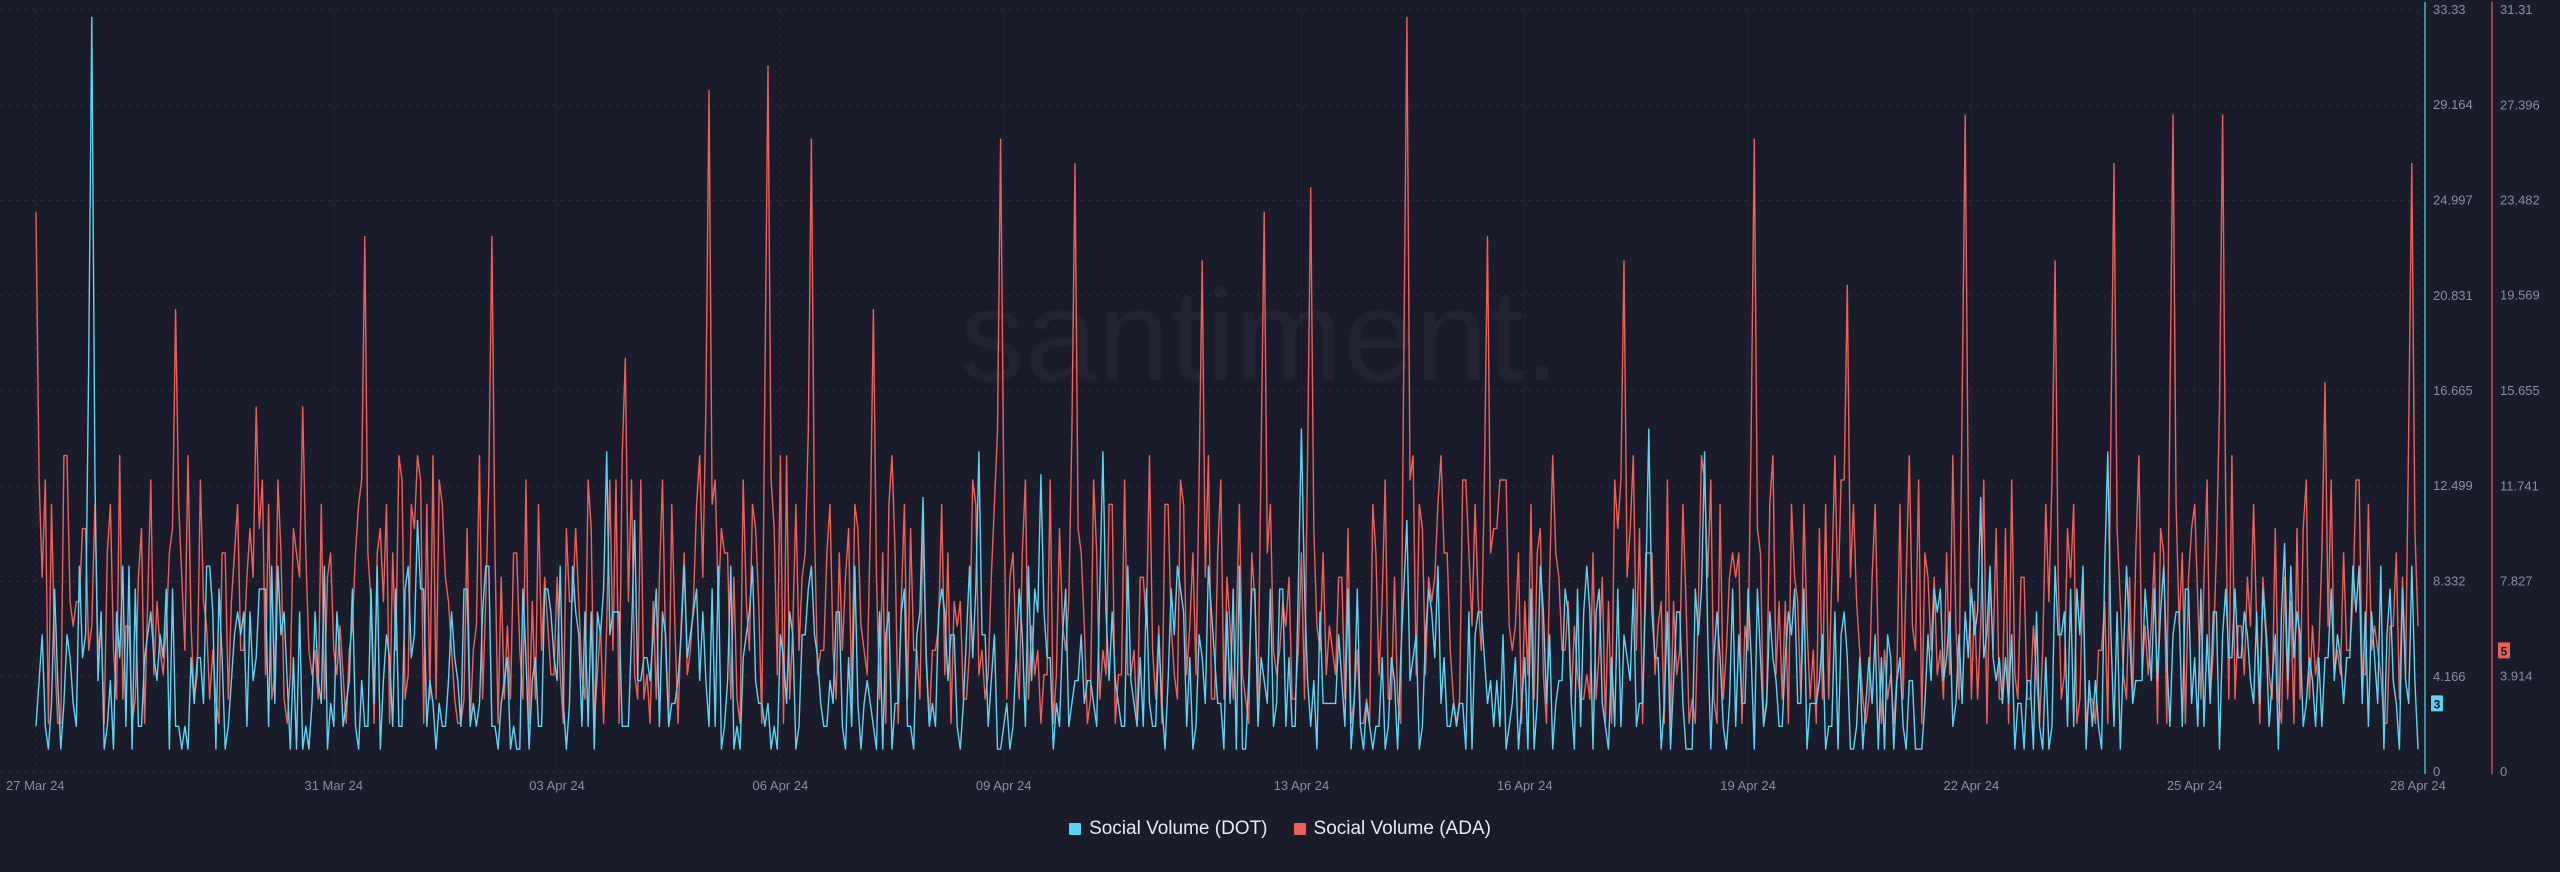 Image resolution: width=2560 pixels, height=872 pixels. Describe the element at coordinates (781, 785) in the screenshot. I see `x-tick-label: 06 Apr 24` at that location.